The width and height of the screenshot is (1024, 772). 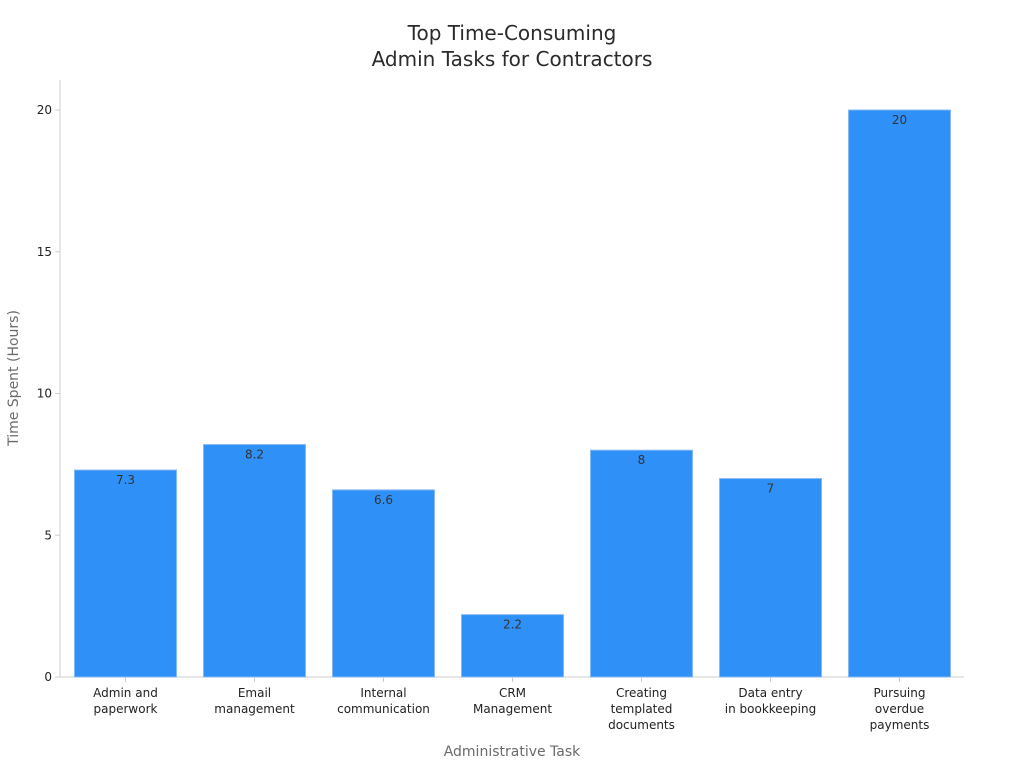 I want to click on x-tick-label: Creating templated documents, so click(x=641, y=709).